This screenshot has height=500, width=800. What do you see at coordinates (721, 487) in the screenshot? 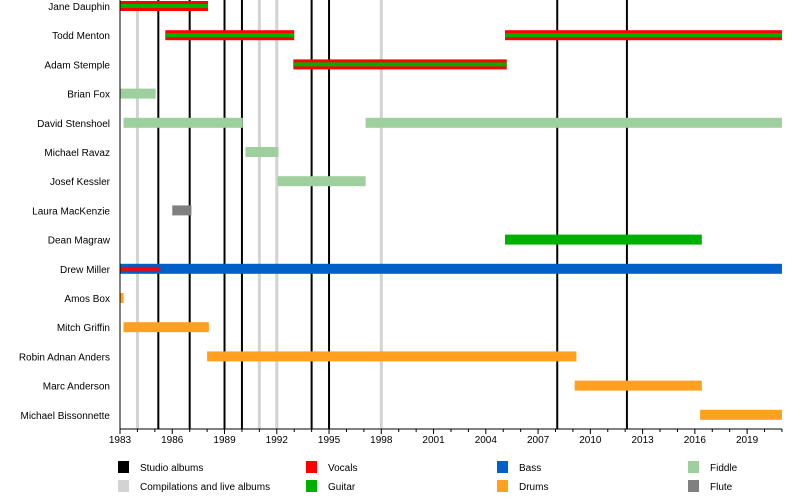
I see `legend-label: Flute` at bounding box center [721, 487].